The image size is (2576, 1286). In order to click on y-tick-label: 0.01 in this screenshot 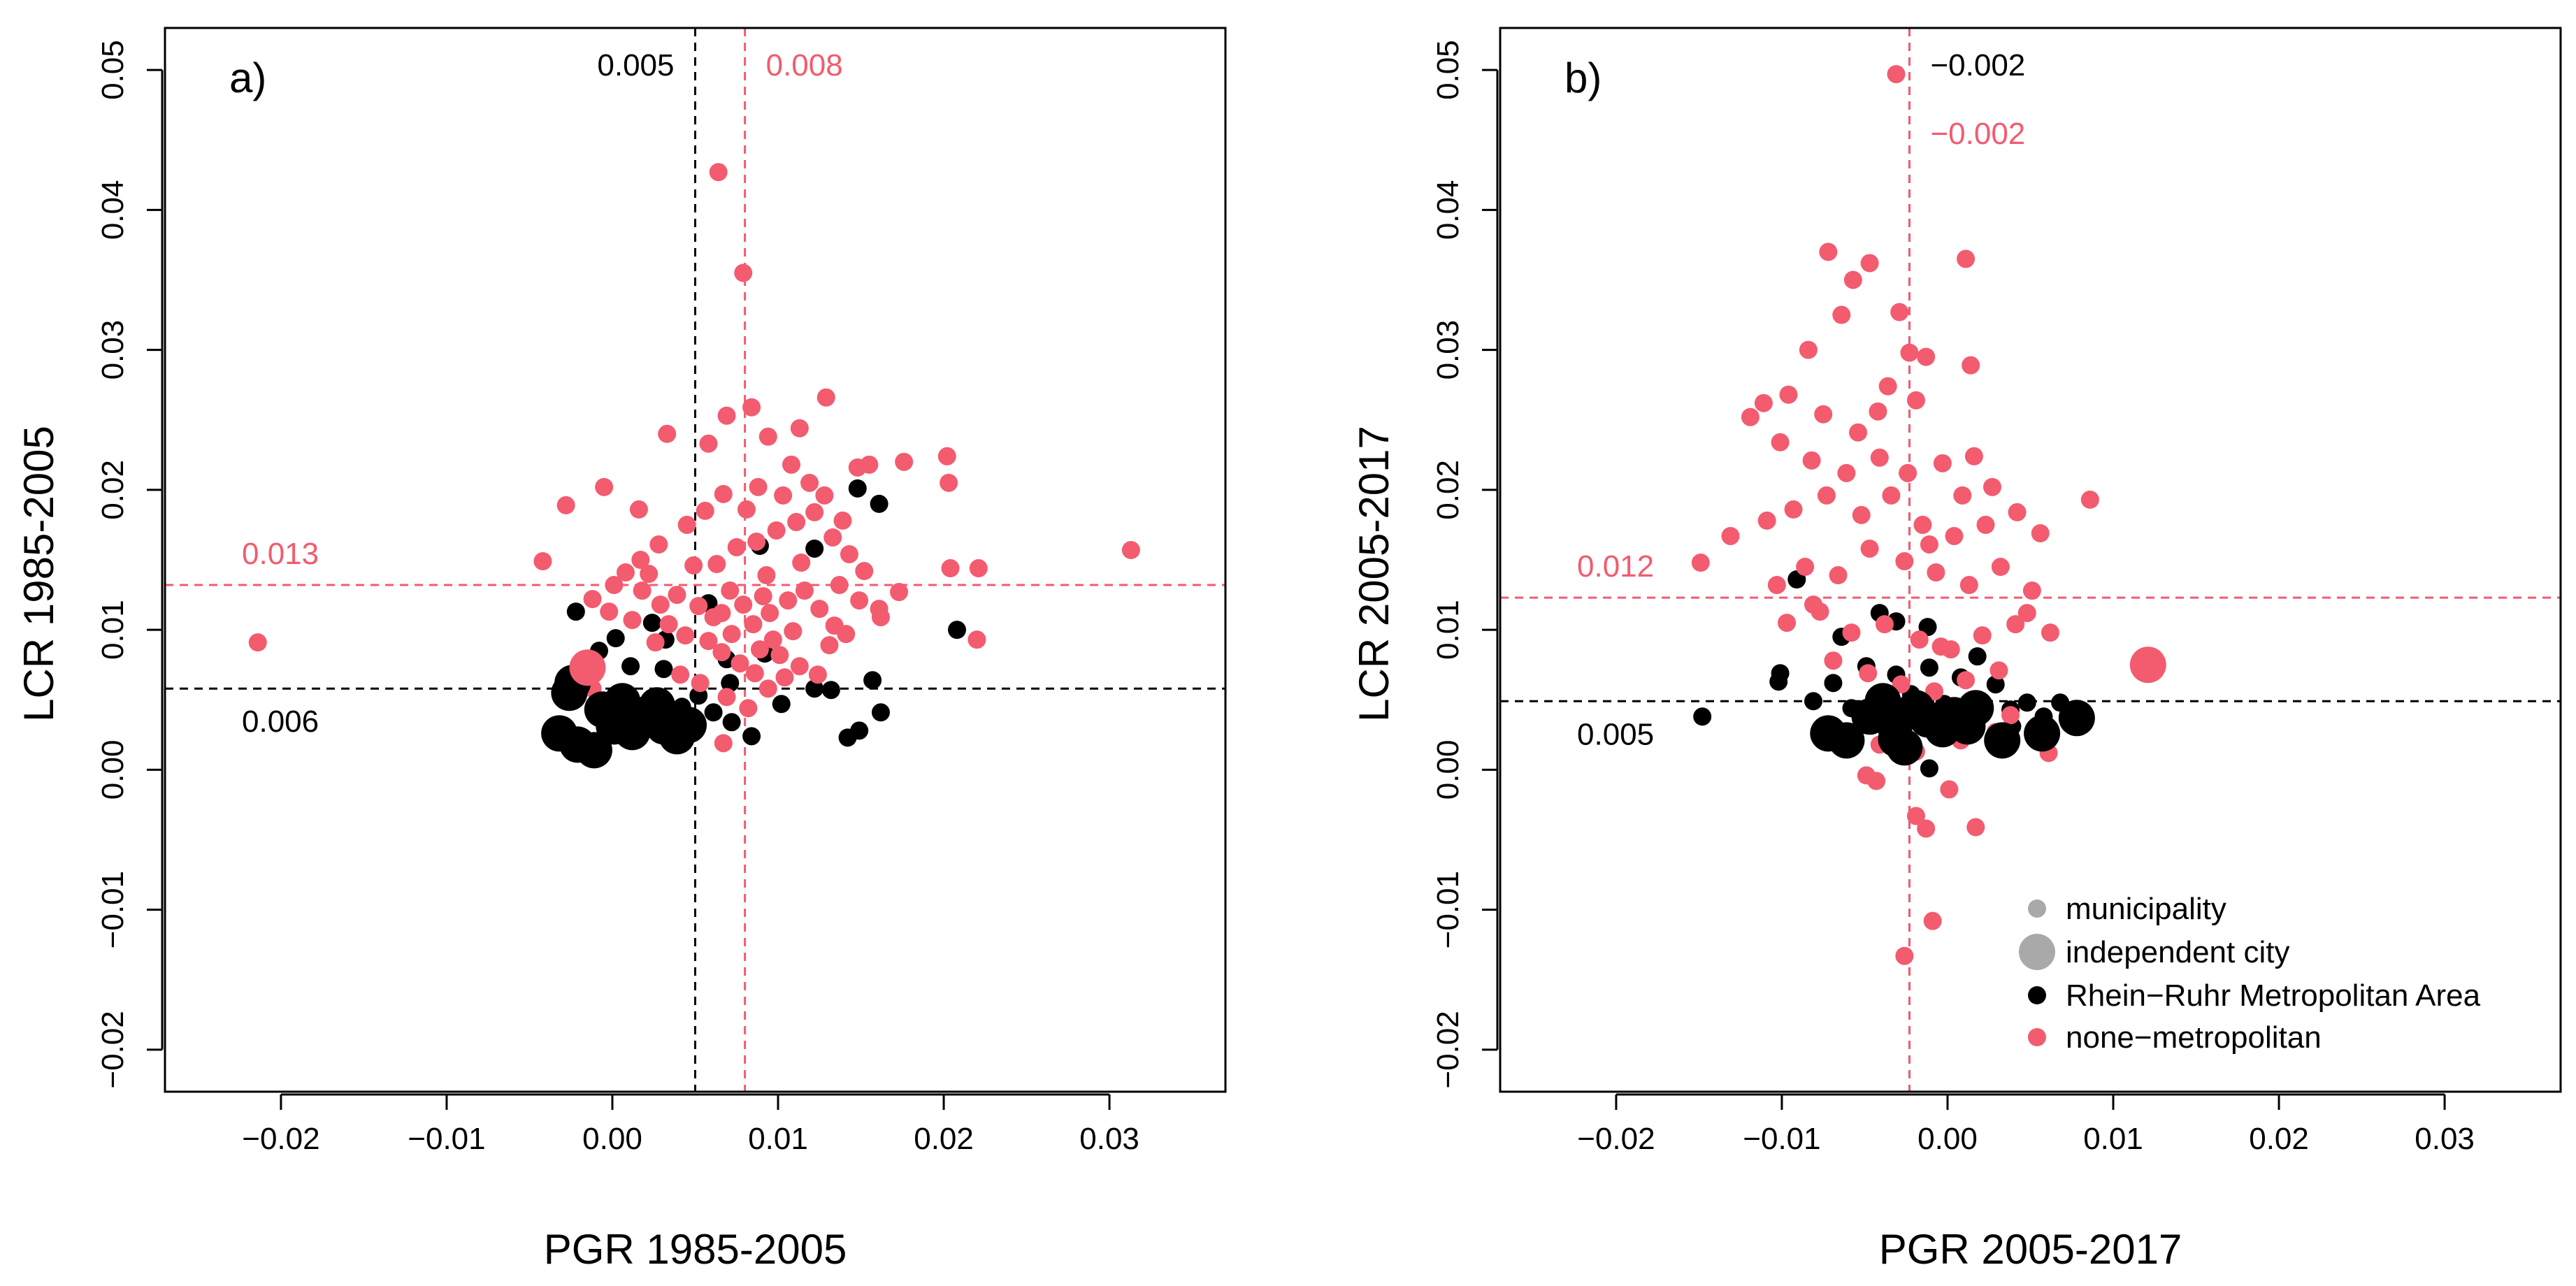, I will do `click(1448, 630)`.